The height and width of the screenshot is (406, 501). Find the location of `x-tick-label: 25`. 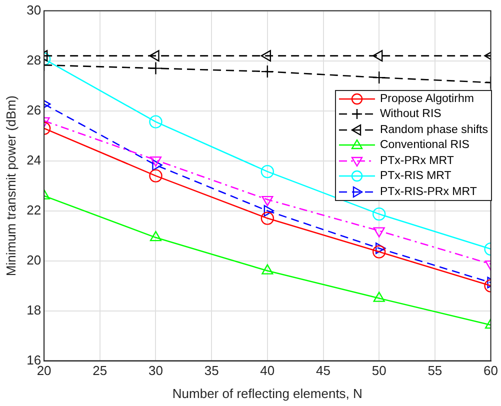

x-tick-label: 25 is located at coordinates (100, 370).